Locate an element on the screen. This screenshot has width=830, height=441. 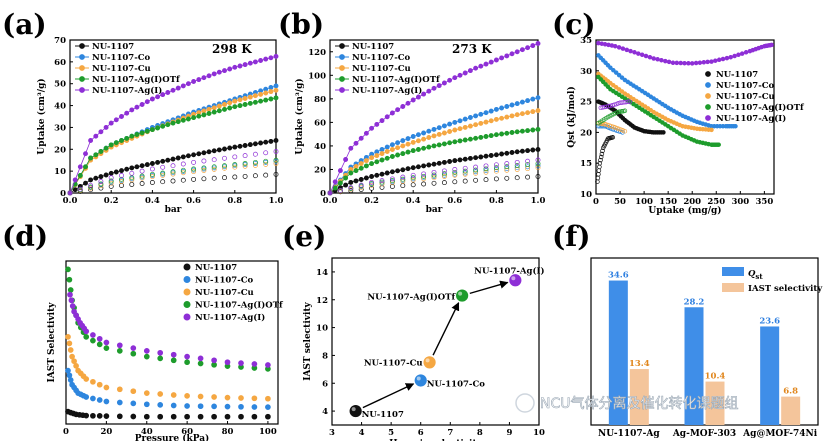
y-tick-label-c: 10 is located at coordinates (586, 195).